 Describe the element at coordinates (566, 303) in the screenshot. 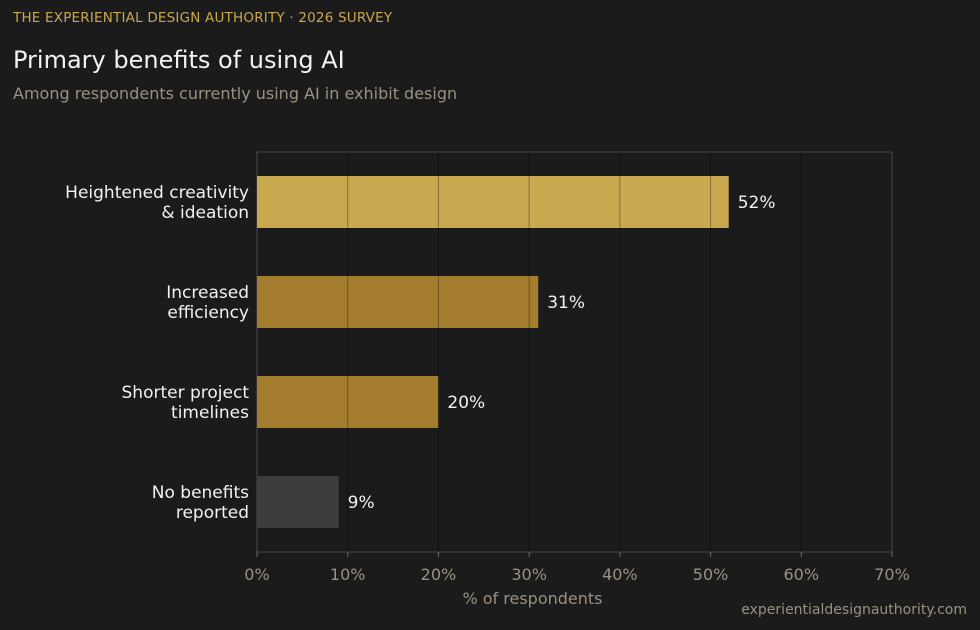

I see `value-label-1: 31%` at that location.